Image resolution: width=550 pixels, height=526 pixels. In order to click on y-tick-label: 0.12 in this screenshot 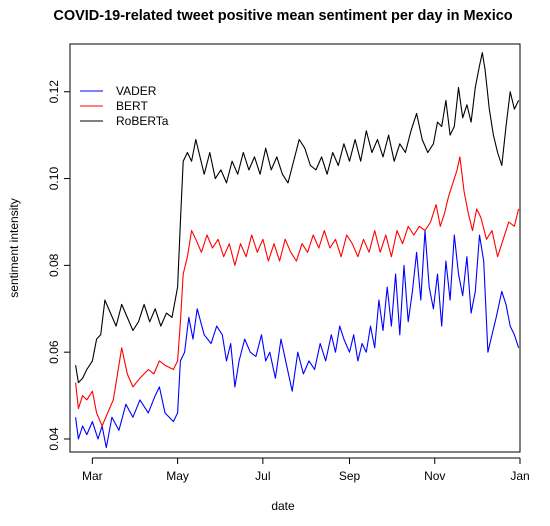, I will do `click(54, 92)`.